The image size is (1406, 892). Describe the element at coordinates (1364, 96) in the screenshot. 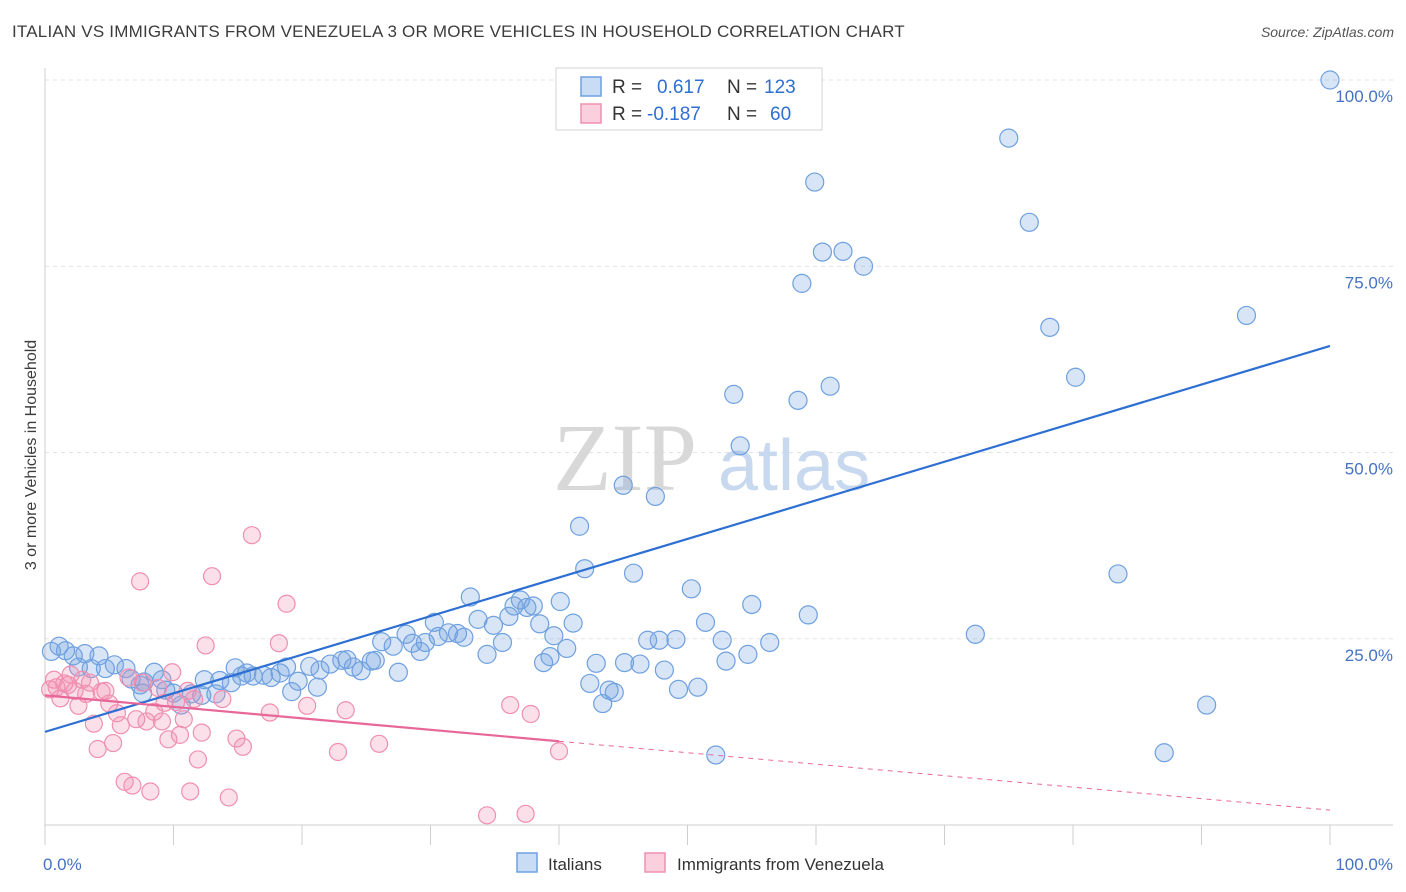

I see `y-tick-label: 100.0%` at that location.